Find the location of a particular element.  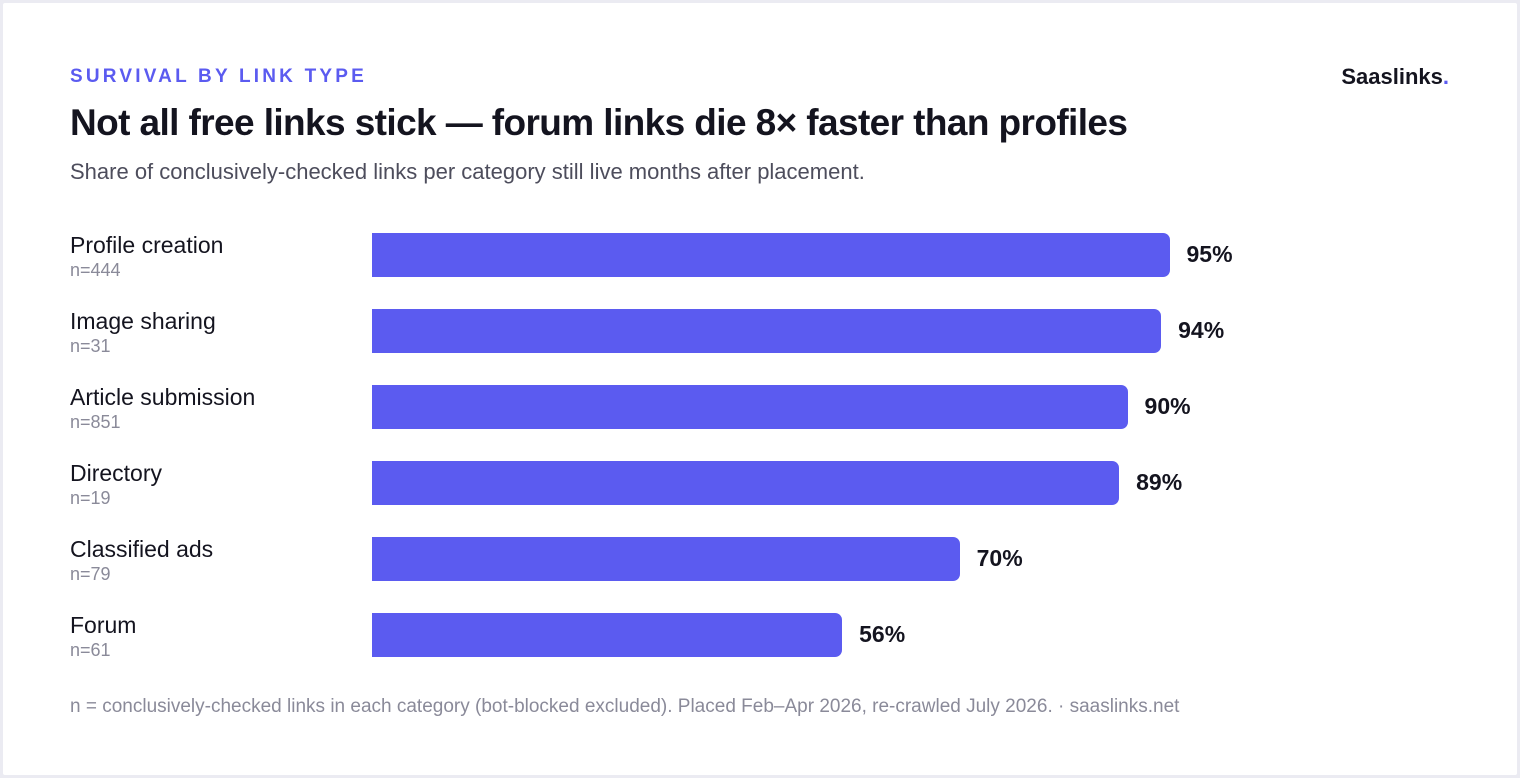

brand-logo: Saaslinks. is located at coordinates (1395, 77).